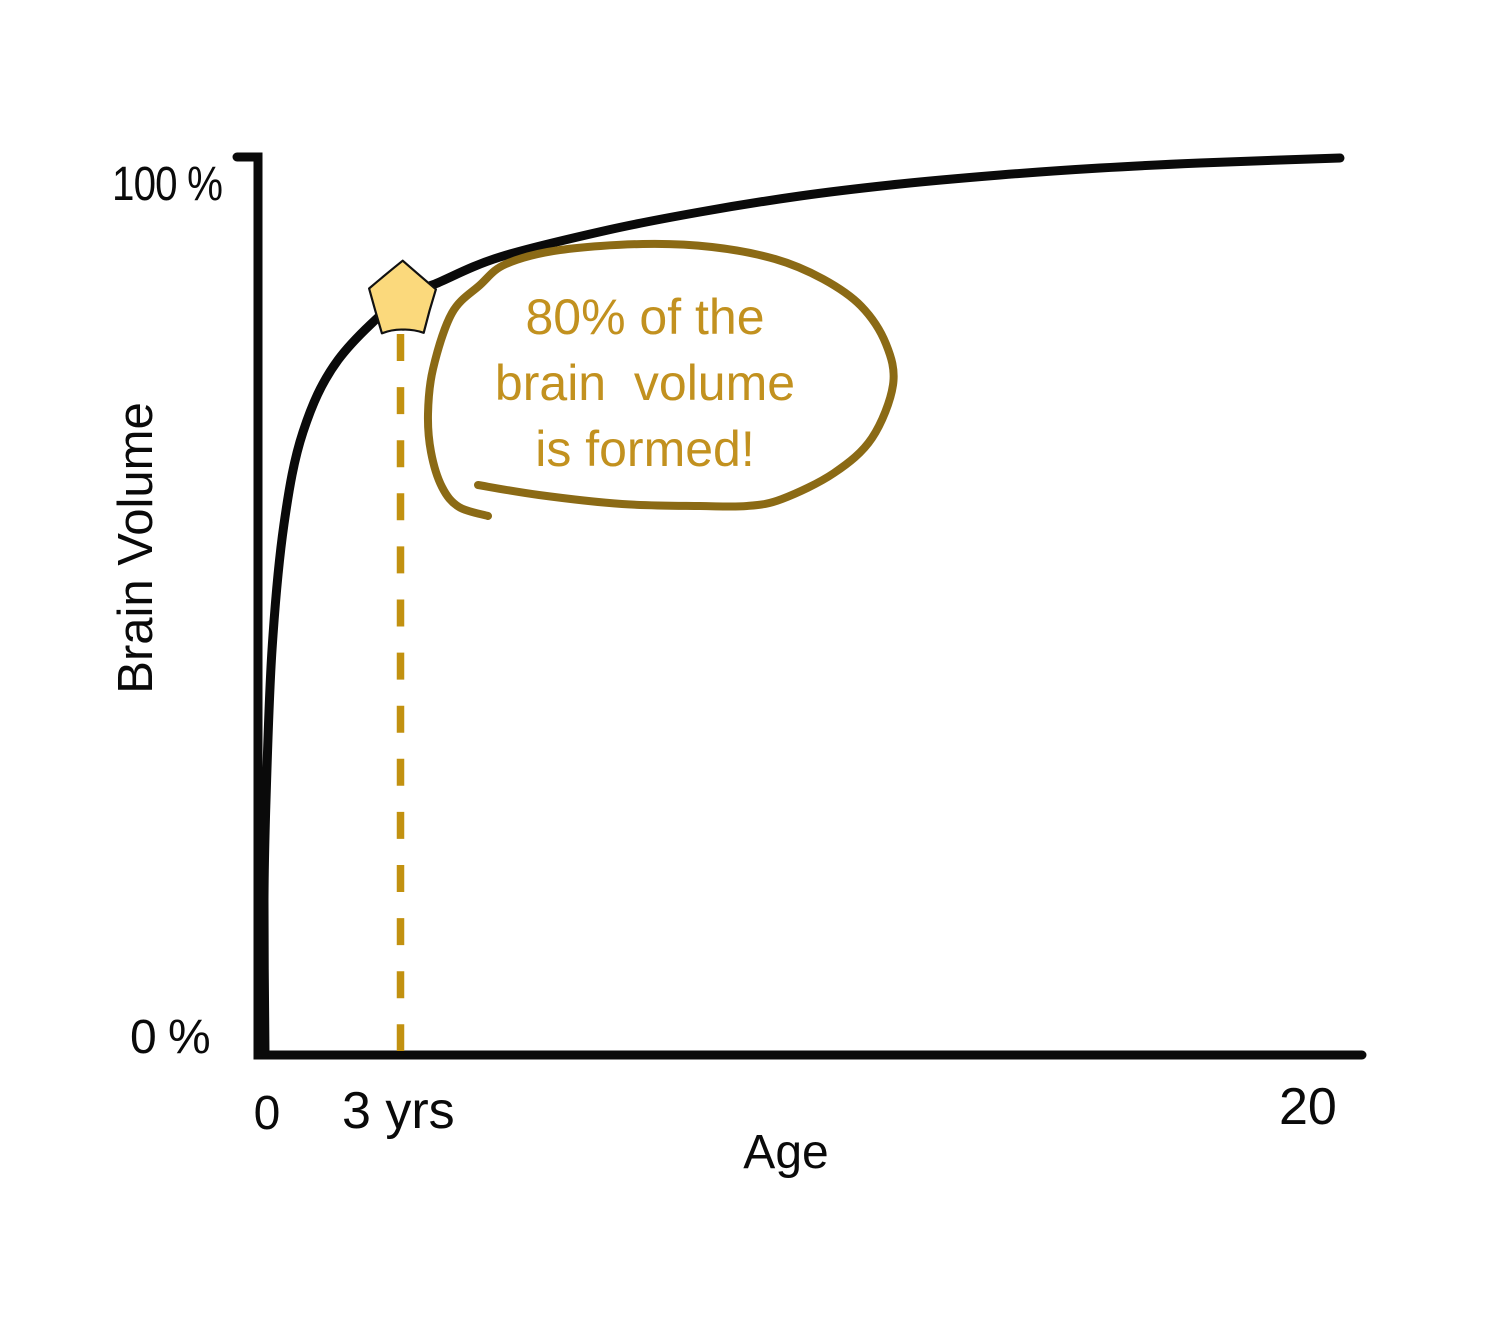  Describe the element at coordinates (644, 317) in the screenshot. I see `svg-text: 80% of the` at that location.